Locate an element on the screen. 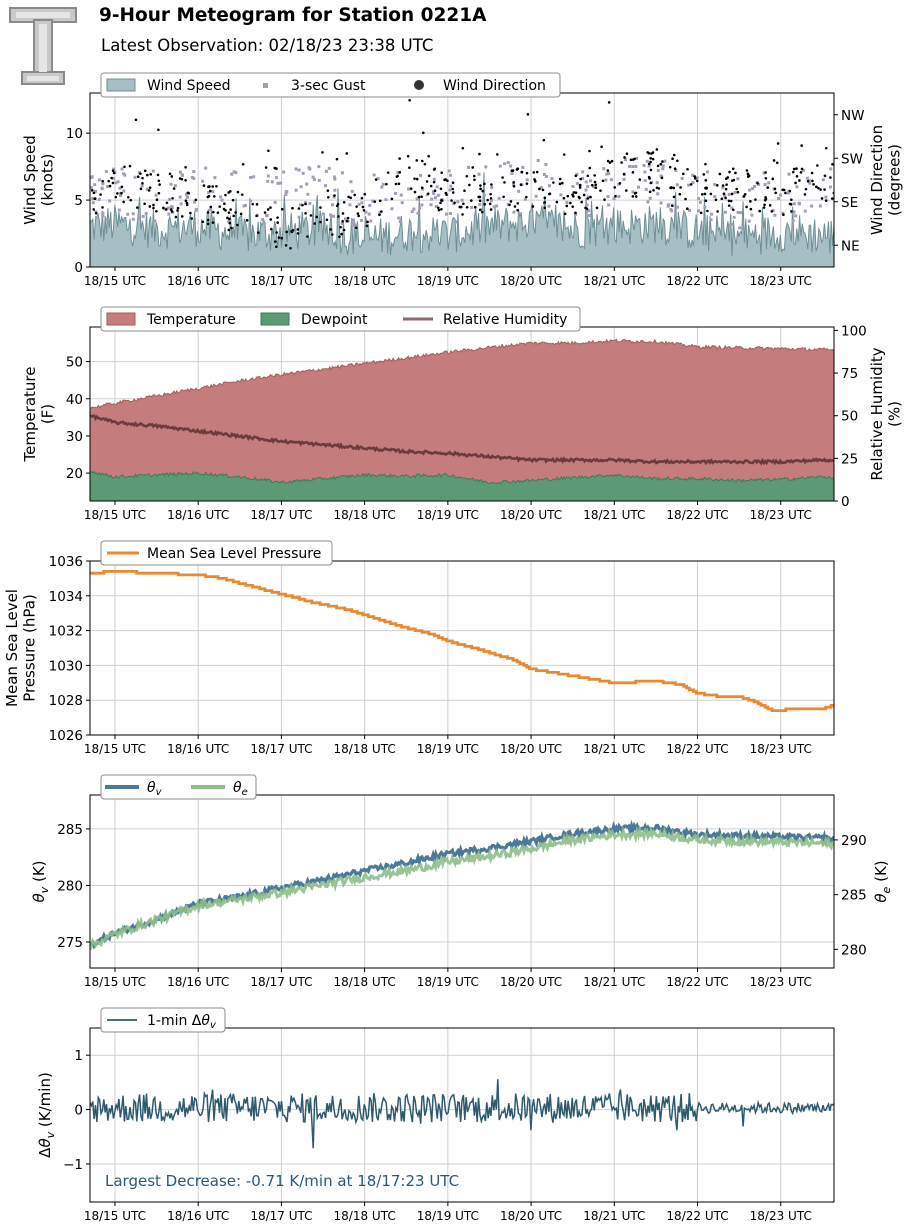 This screenshot has height=1231, width=913. legend-label: Wind Speed is located at coordinates (189, 86).